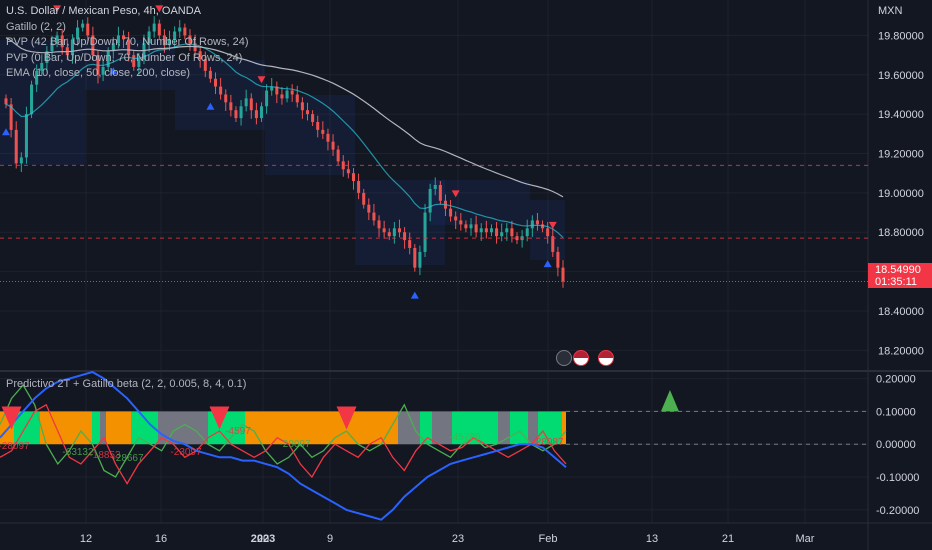 The image size is (932, 550). What do you see at coordinates (465, 437) in the screenshot?
I see `osc-value-label: -45789` at bounding box center [465, 437].